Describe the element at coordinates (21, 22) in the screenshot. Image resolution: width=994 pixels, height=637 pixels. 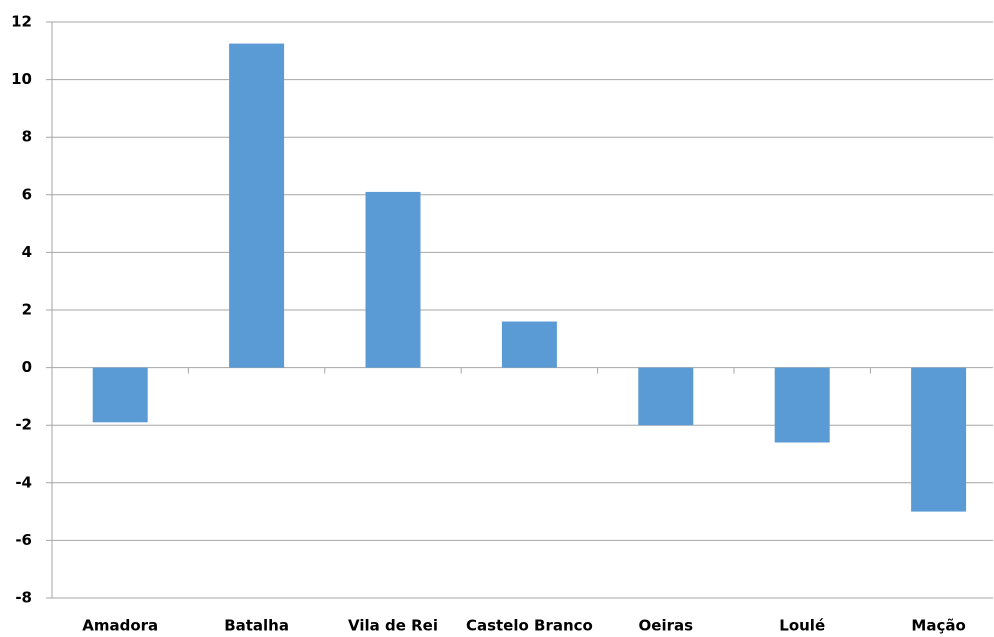
I see `y-tick-label: 12` at that location.